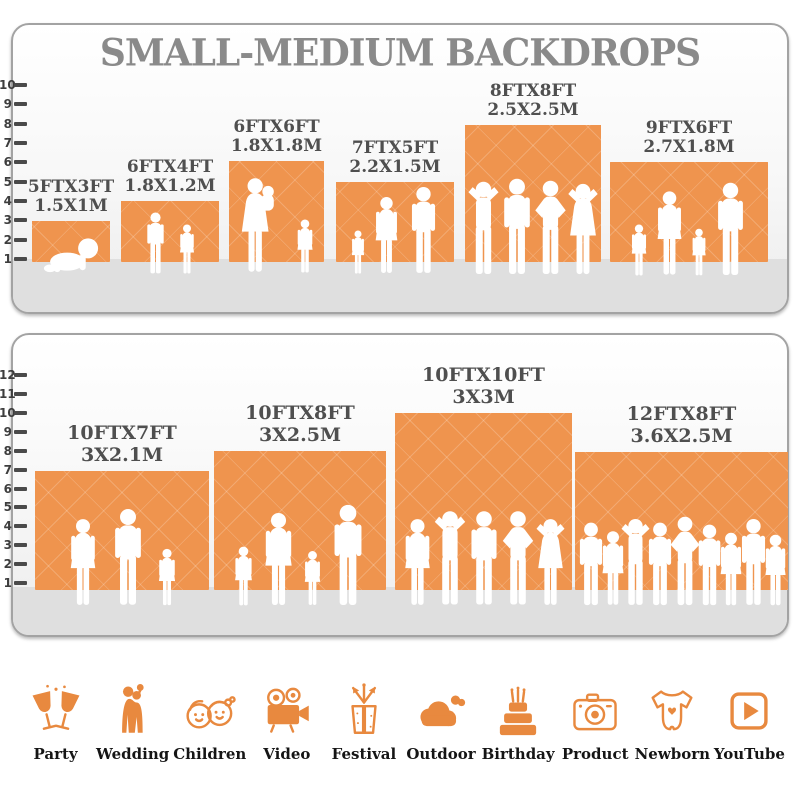 The image size is (800, 800). I want to click on category-label: Party, so click(55, 754).